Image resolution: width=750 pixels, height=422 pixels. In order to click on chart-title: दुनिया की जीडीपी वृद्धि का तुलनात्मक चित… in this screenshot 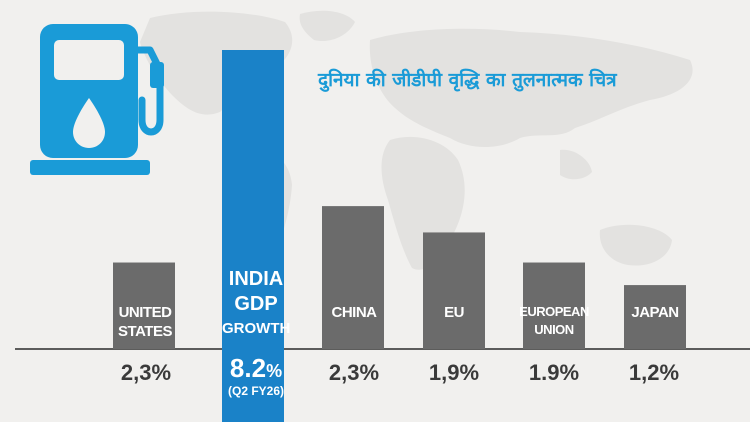, I will do `click(467, 80)`.